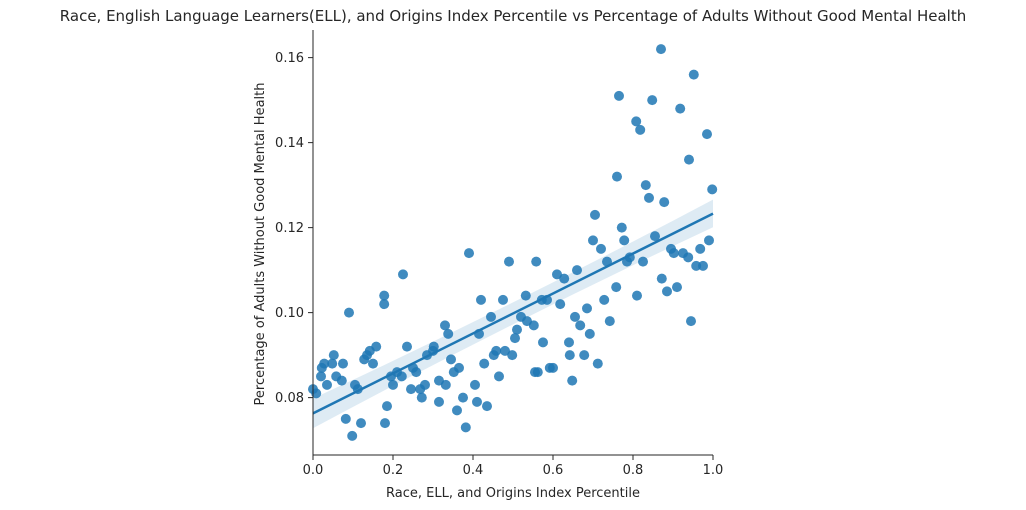 This screenshot has width=1026, height=510. What do you see at coordinates (393, 470) in the screenshot?
I see `x-tick-label: 0.2` at bounding box center [393, 470].